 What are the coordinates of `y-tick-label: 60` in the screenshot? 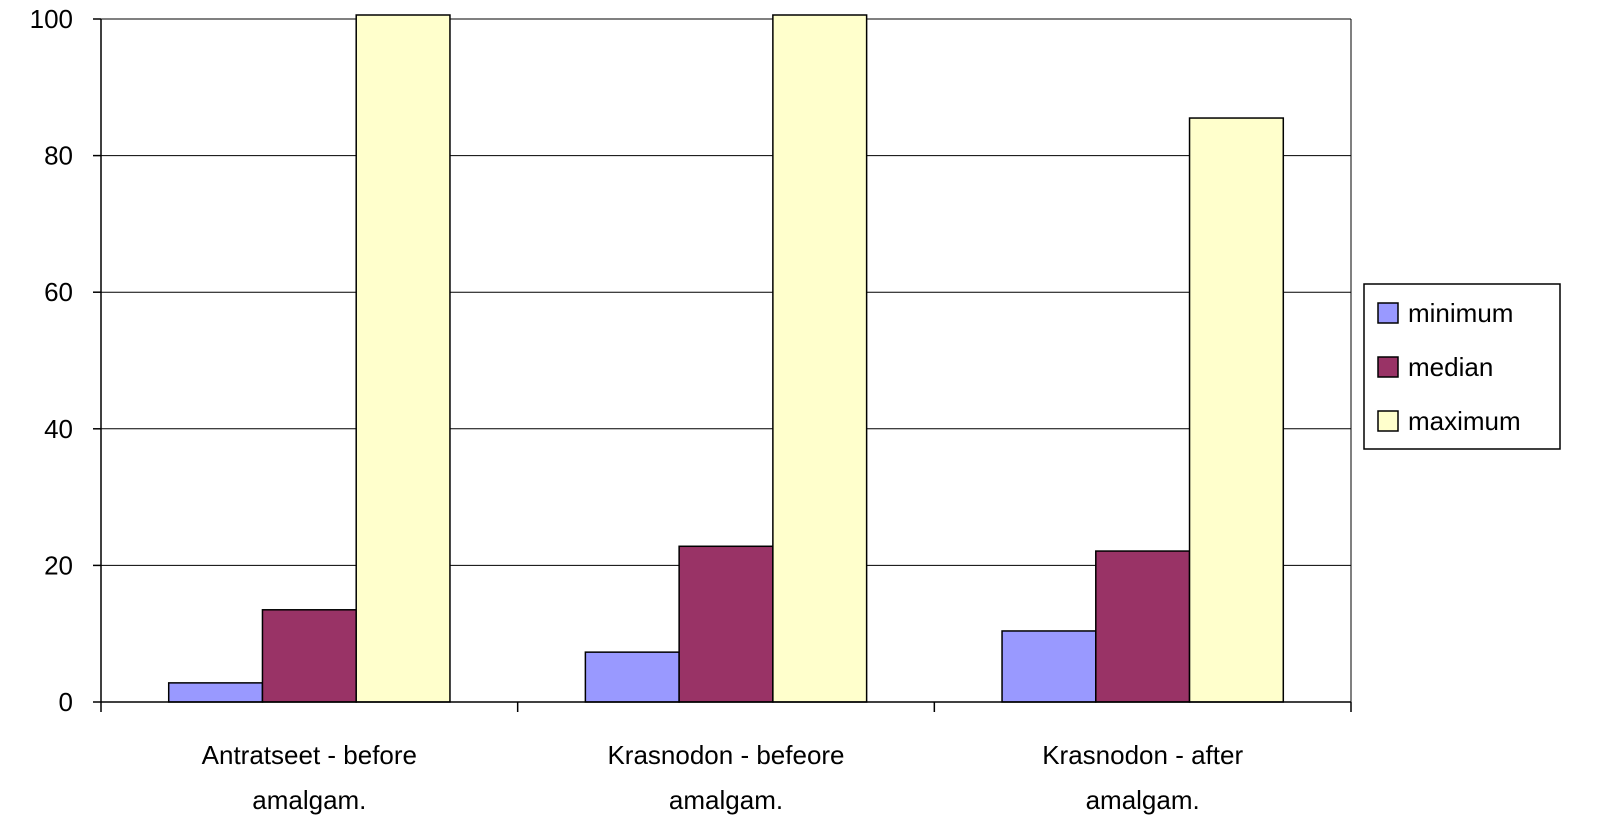 It's located at (58, 292).